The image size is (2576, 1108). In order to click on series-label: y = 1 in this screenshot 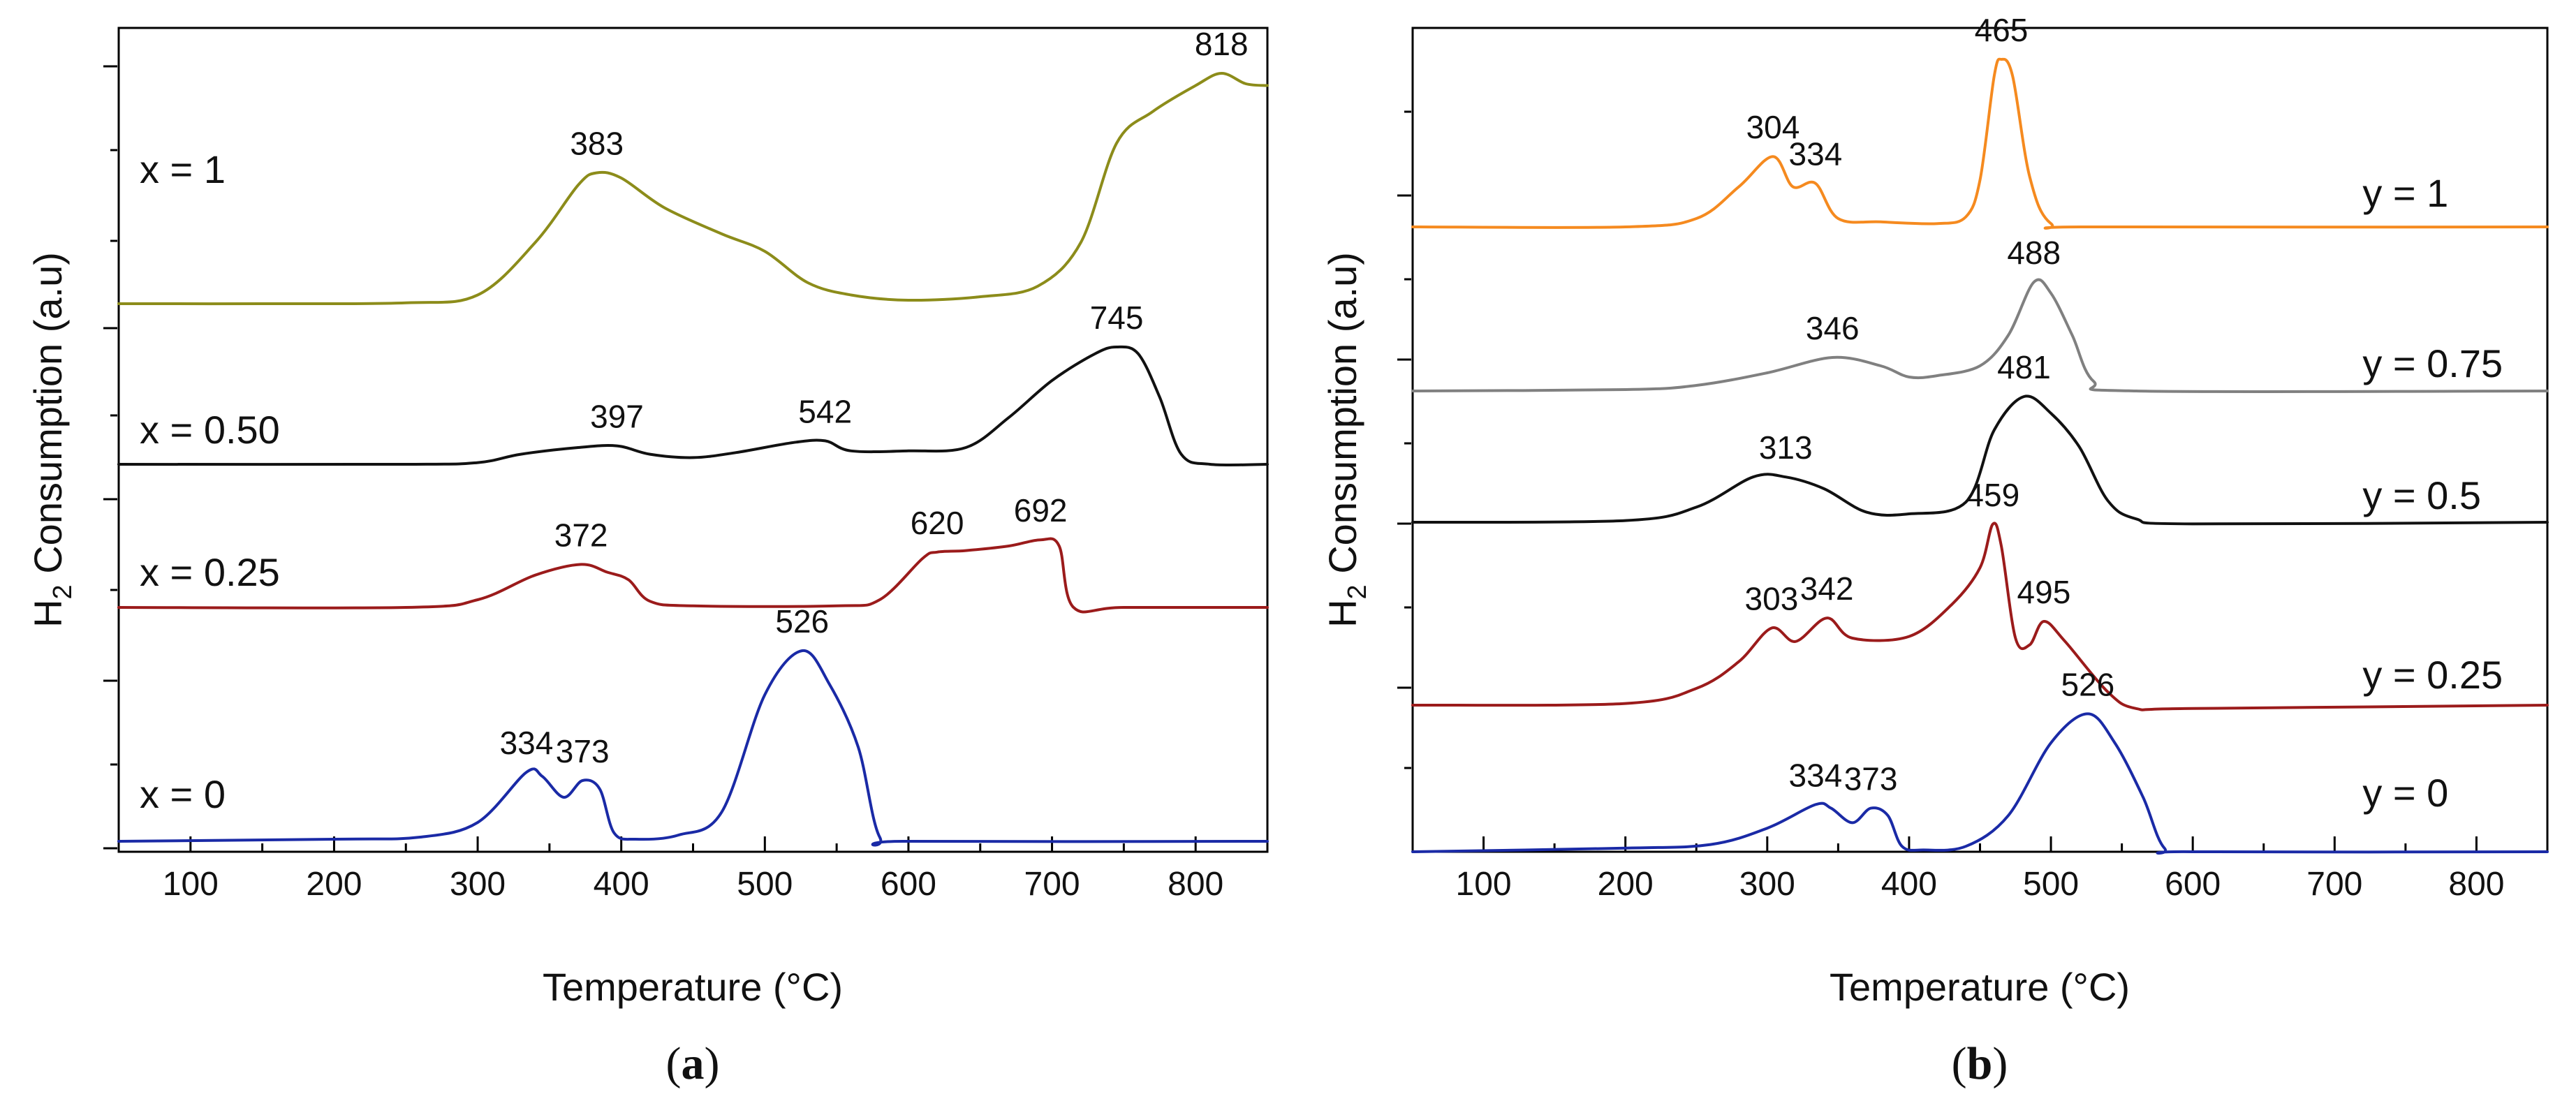, I will do `click(2405, 193)`.